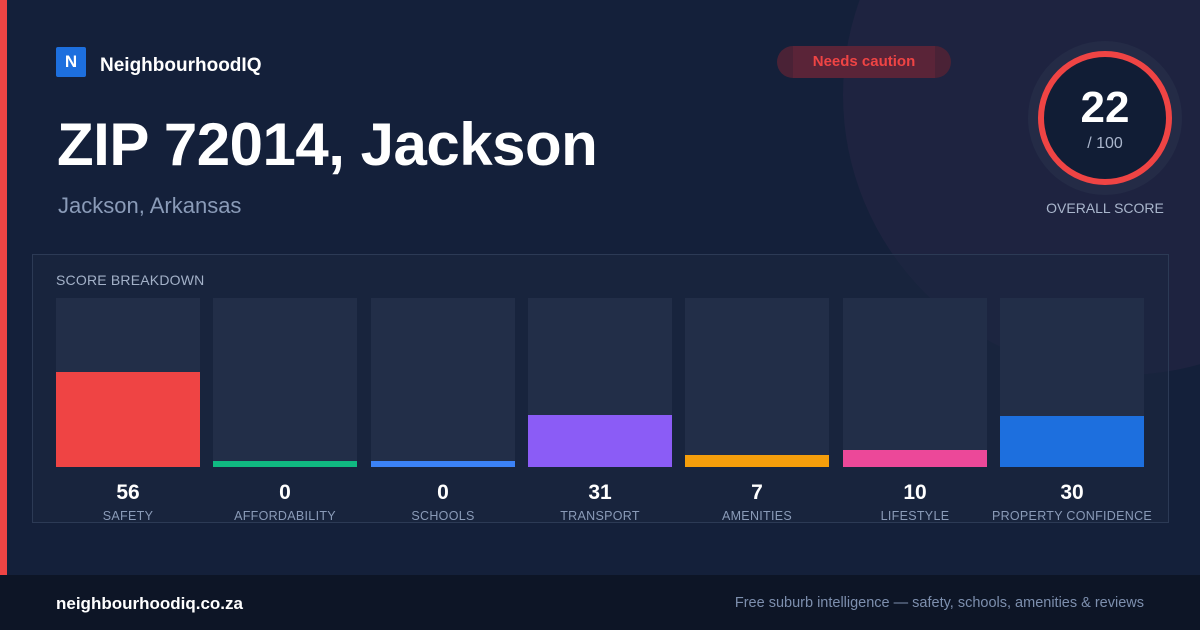 This screenshot has height=630, width=1200. I want to click on footer-domain-link: neighbourhoodiq.co.za, so click(149, 603).